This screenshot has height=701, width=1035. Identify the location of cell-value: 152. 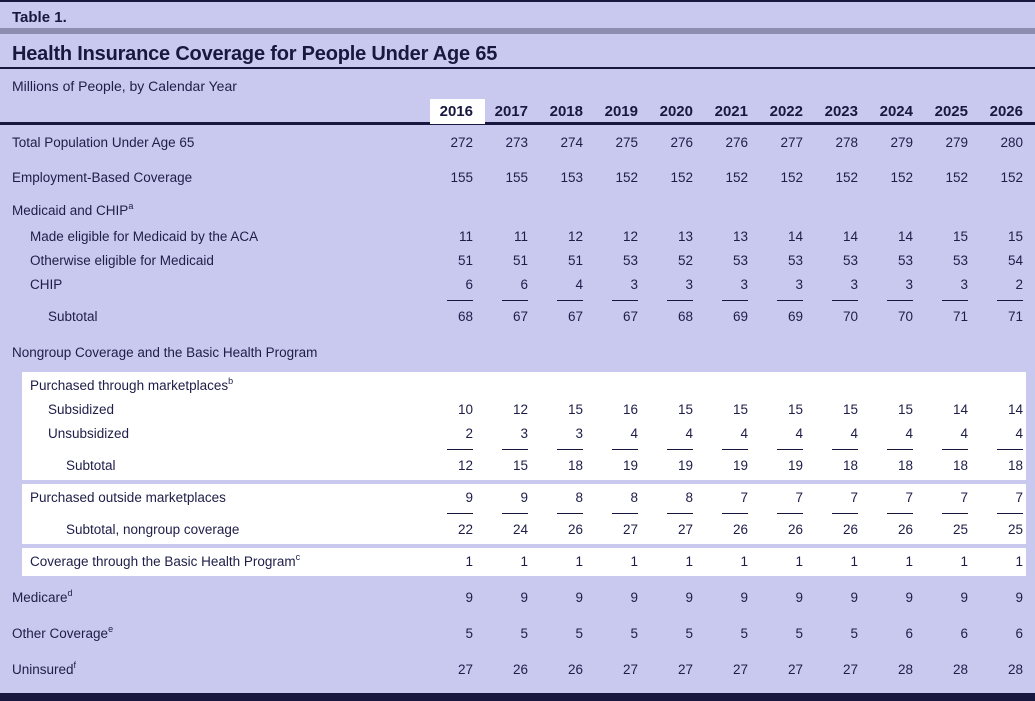
(736, 177).